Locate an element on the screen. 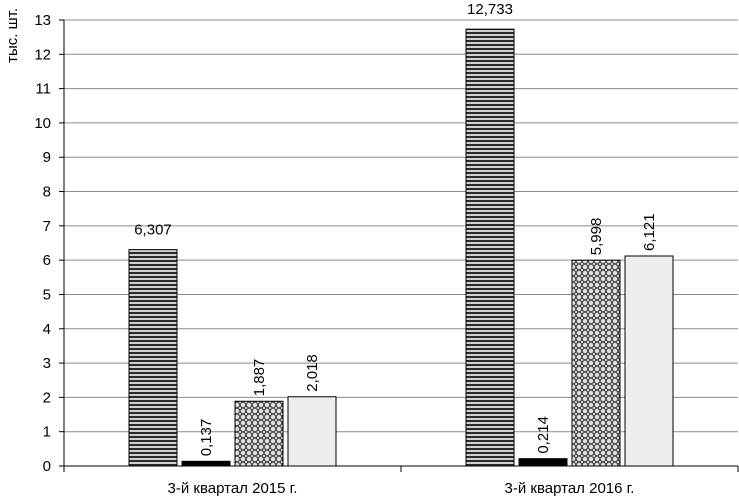 The image size is (739, 500). y-axis-label: тыс. шт. is located at coordinates (12, 35).